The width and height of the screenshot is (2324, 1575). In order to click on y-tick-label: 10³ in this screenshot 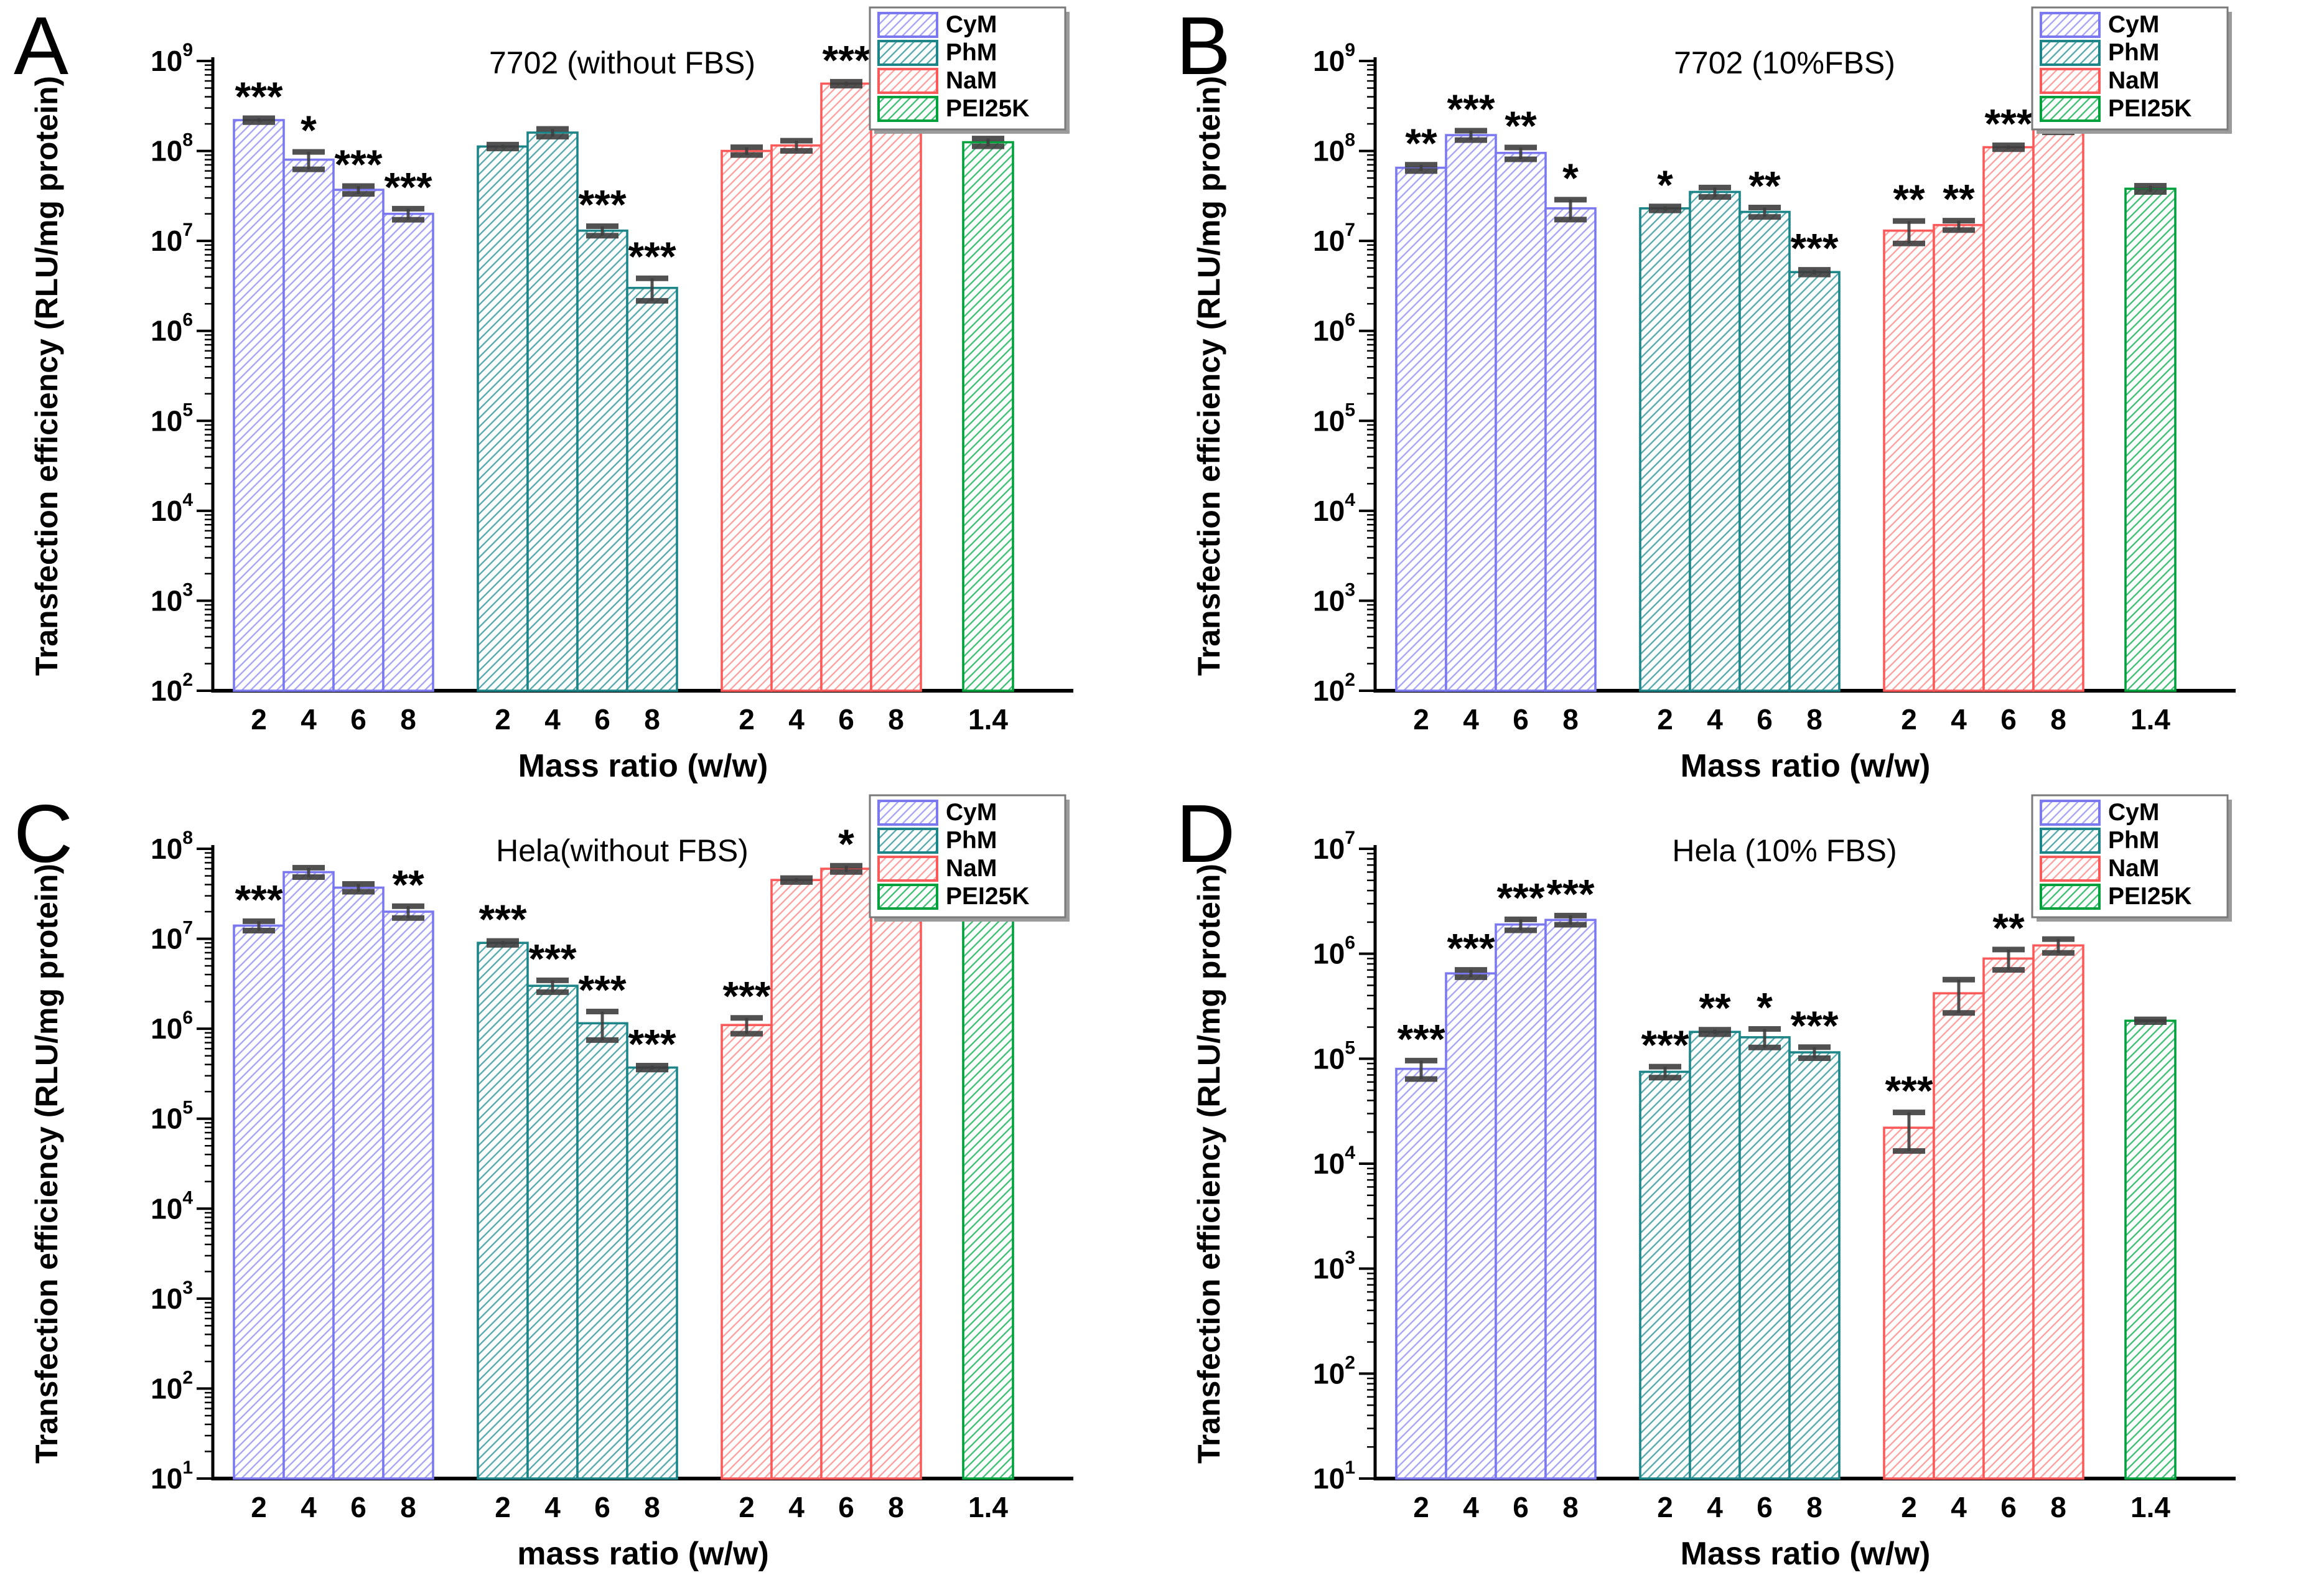, I will do `click(172, 598)`.